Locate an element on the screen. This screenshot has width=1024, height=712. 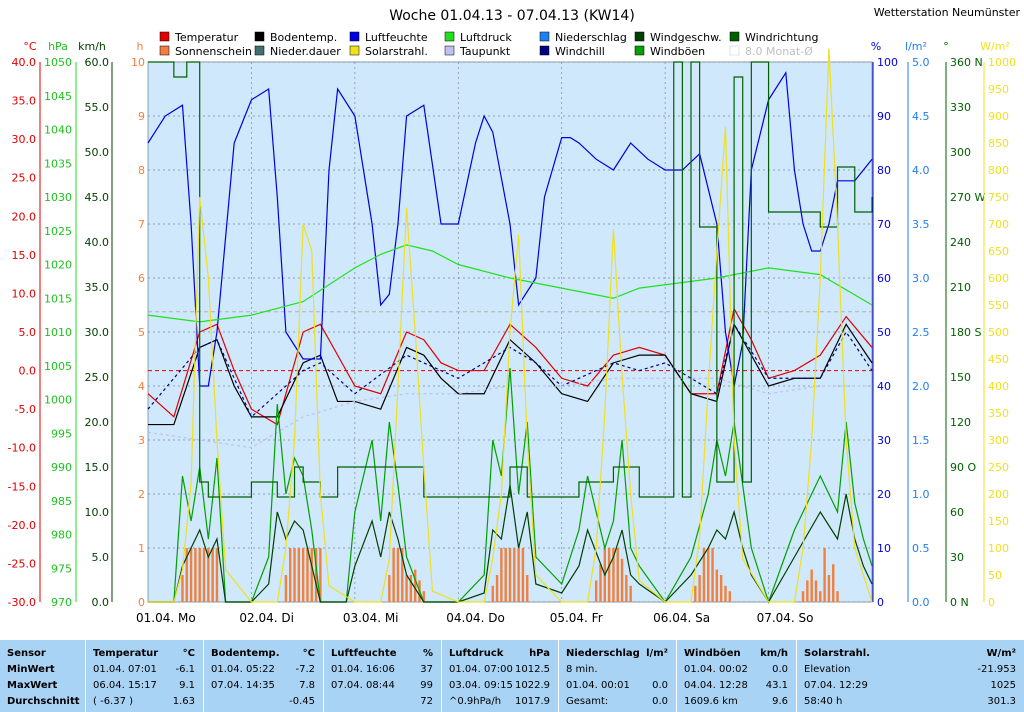
sunshine-hours-tick-label: 5 is located at coordinates (141, 332).